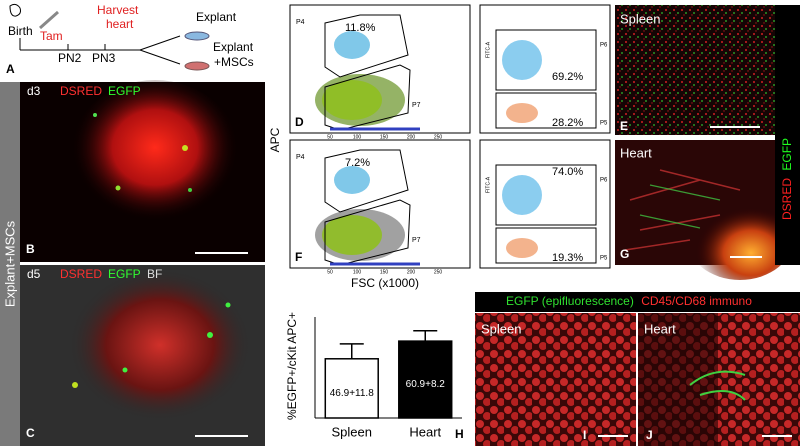 The image size is (800, 446). I want to click on panel-letter: E, so click(624, 126).